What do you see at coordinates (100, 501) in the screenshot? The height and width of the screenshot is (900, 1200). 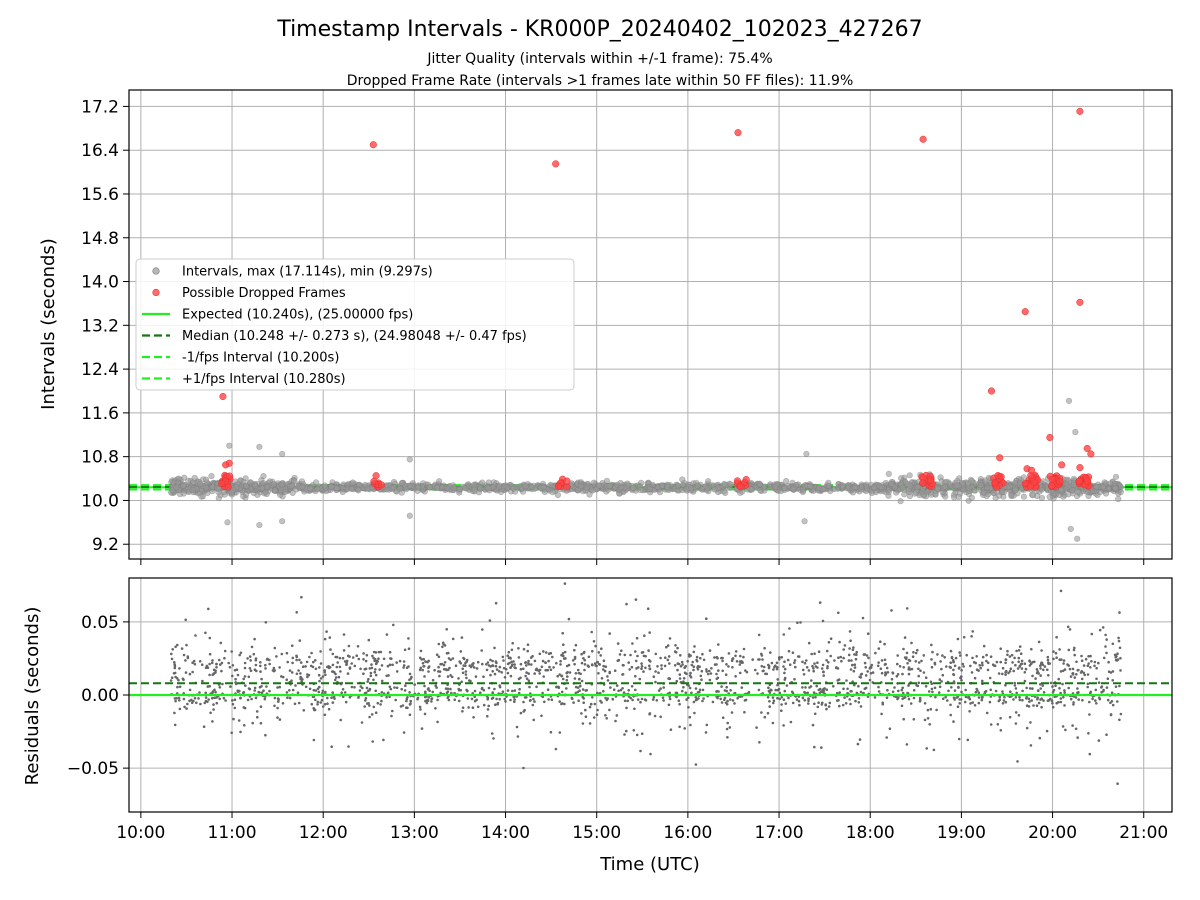 I see `top-y-tick-label: 10.0` at bounding box center [100, 501].